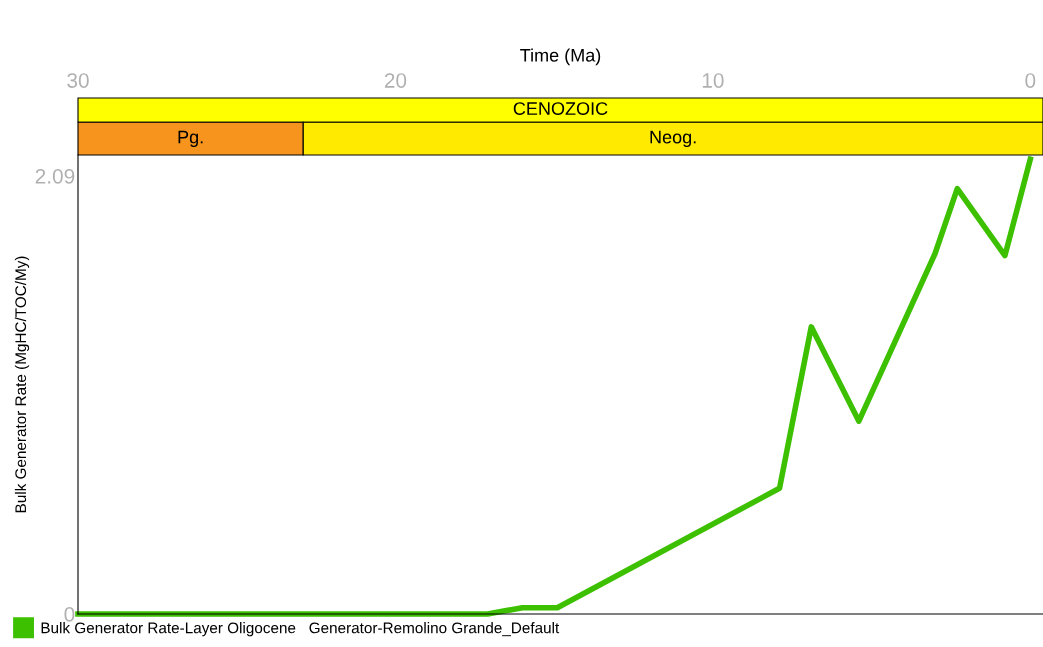  What do you see at coordinates (300, 629) in the screenshot?
I see `legend-label: Bulk Generator Rate-Layer Oligocene Generator-Remolino Grande_Default` at bounding box center [300, 629].